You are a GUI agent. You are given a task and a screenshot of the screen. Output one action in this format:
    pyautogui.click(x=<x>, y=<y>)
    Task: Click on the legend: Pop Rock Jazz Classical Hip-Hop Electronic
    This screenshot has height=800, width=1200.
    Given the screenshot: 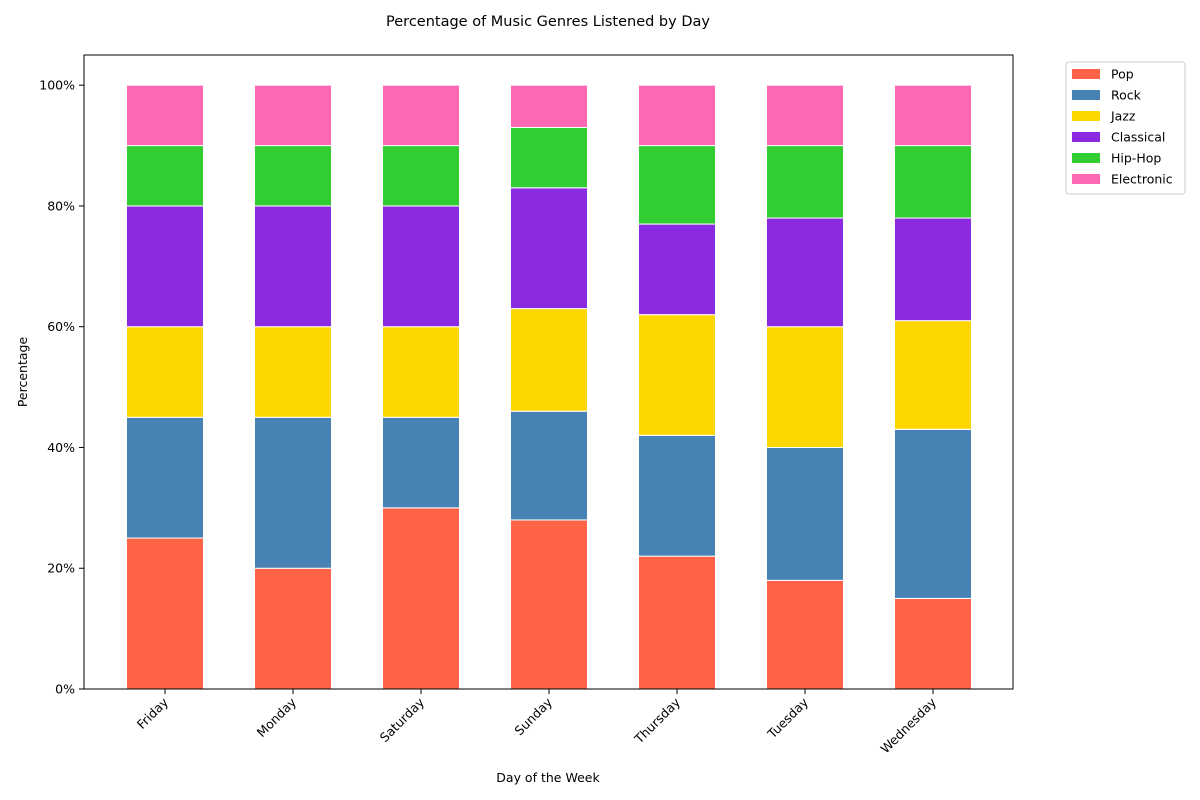 What is the action you would take?
    pyautogui.click(x=1125, y=128)
    